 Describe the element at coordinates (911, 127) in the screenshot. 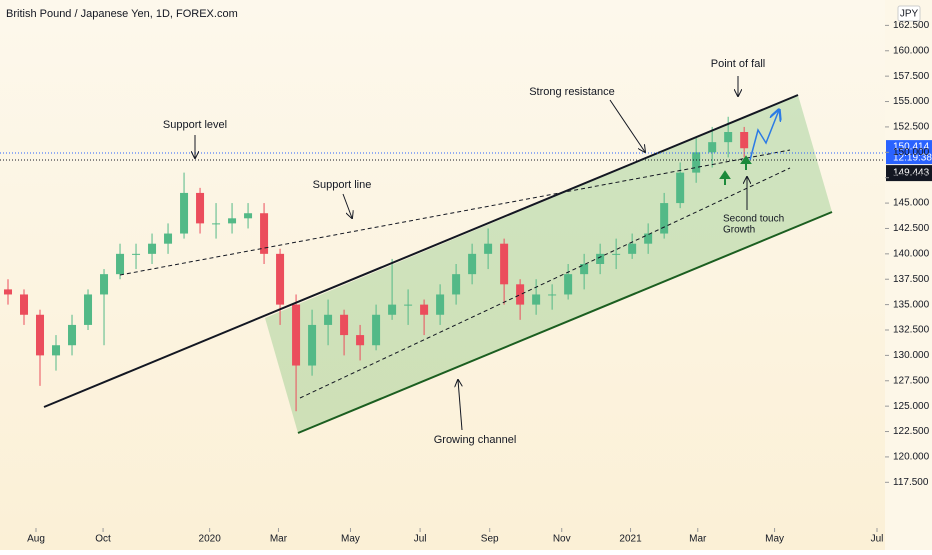

I see `y-tick-label: 152.500` at that location.